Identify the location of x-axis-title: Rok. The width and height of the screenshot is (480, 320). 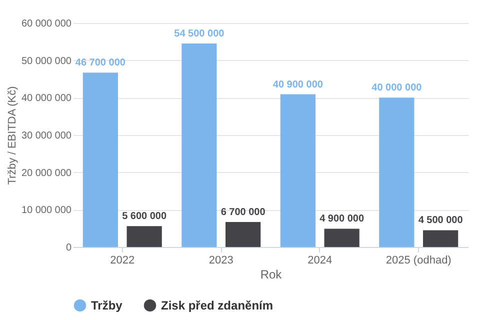
(271, 275).